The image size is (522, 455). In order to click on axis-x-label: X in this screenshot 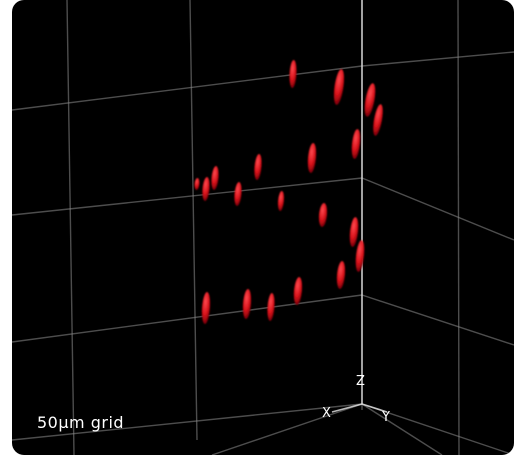, I will do `click(326, 413)`.